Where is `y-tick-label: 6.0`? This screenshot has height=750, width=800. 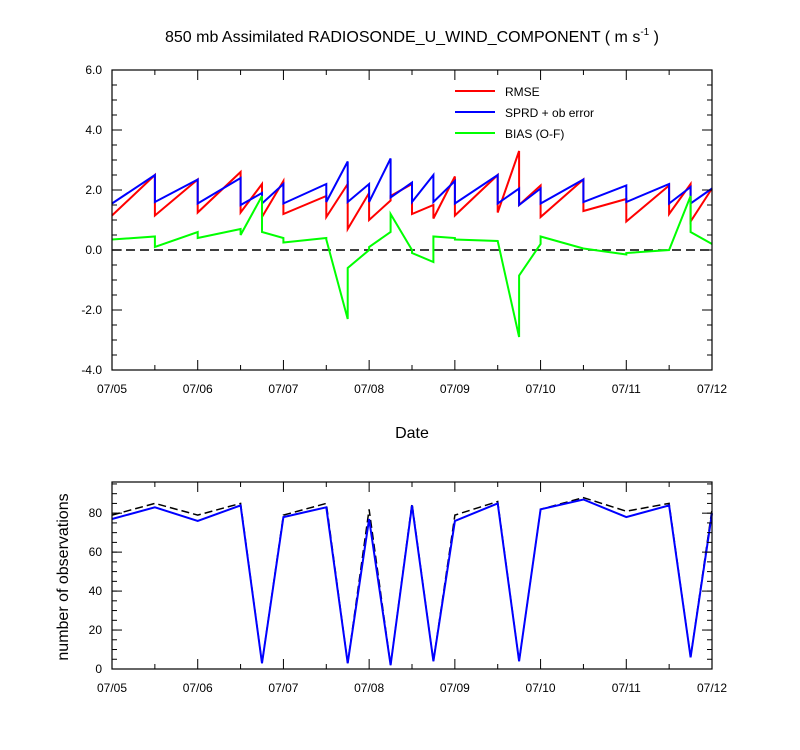
y-tick-label: 6.0 is located at coordinates (93, 70).